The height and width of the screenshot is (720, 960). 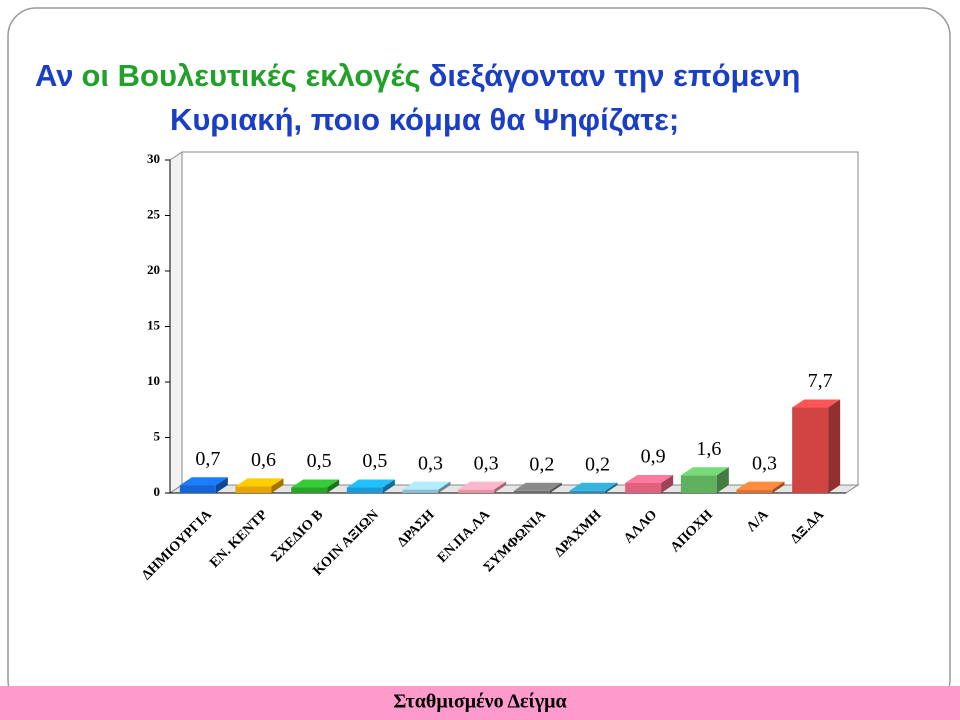 What do you see at coordinates (207, 459) in the screenshot?
I see `value-label: 0,7` at bounding box center [207, 459].